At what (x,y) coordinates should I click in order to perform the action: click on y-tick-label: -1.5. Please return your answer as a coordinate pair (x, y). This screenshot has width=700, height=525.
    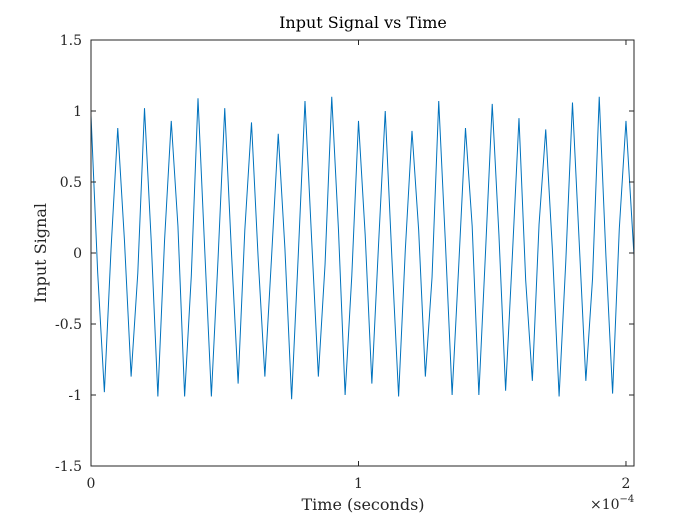
    Looking at the image, I should click on (68, 467).